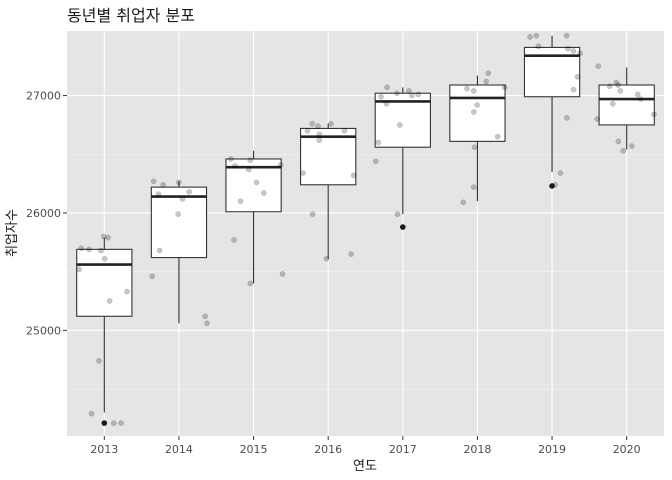  I want to click on x-tick-label: 2018, so click(477, 449).